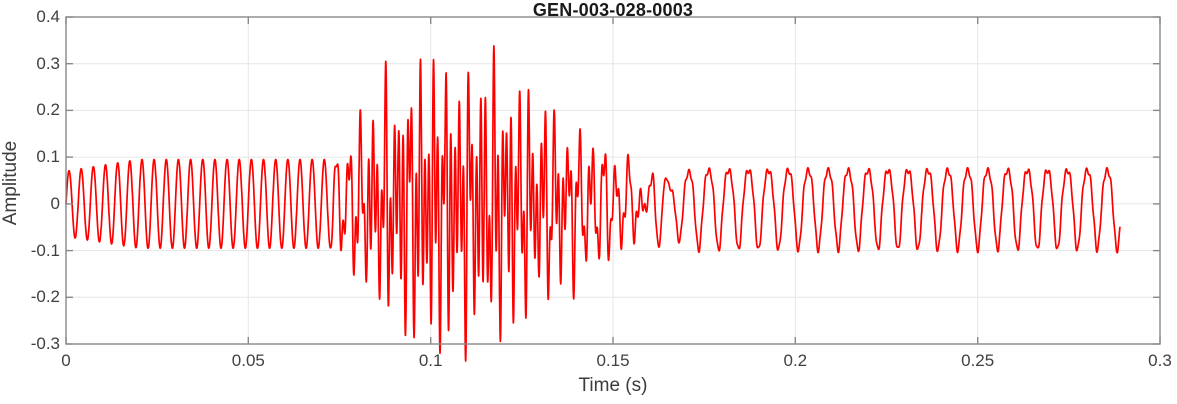  I want to click on x-tick-label: 0.15, so click(613, 360).